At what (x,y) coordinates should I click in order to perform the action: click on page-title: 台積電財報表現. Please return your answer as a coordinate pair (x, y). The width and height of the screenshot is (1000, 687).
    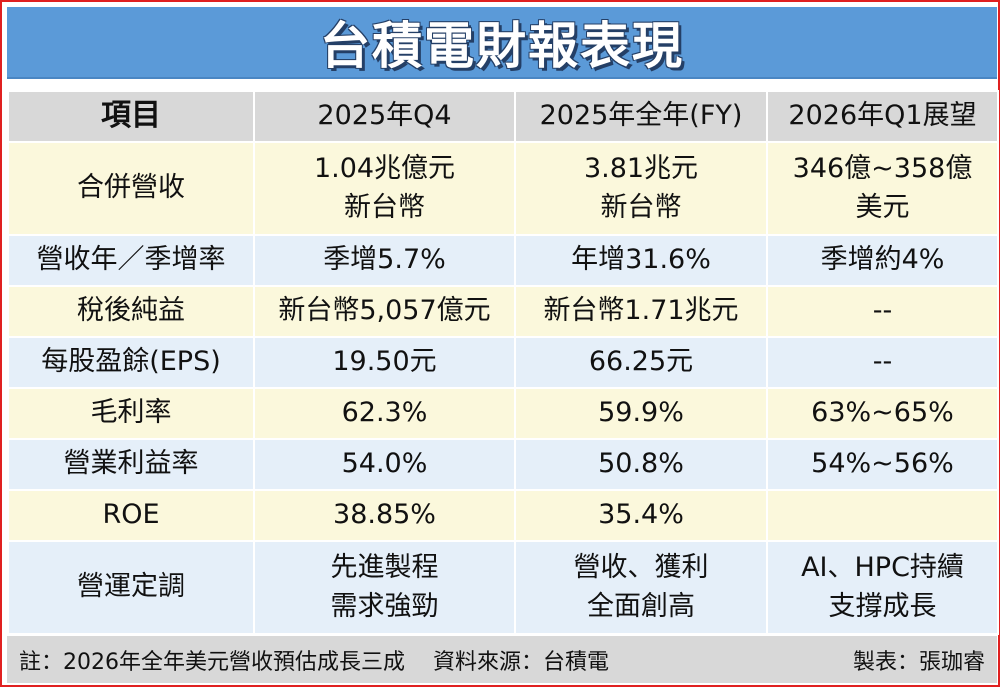
    Looking at the image, I should click on (502, 46).